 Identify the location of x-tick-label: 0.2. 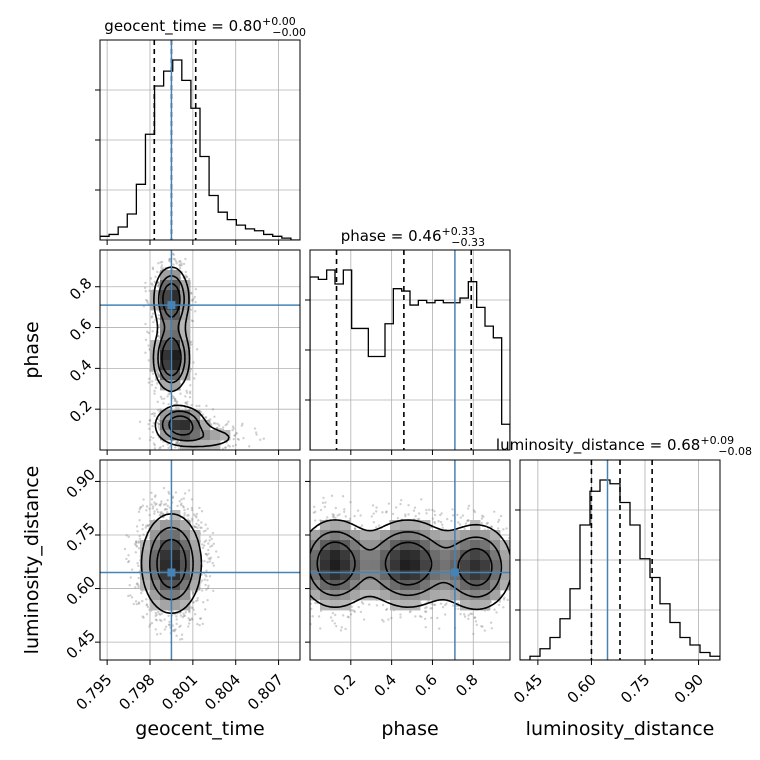
(345, 686).